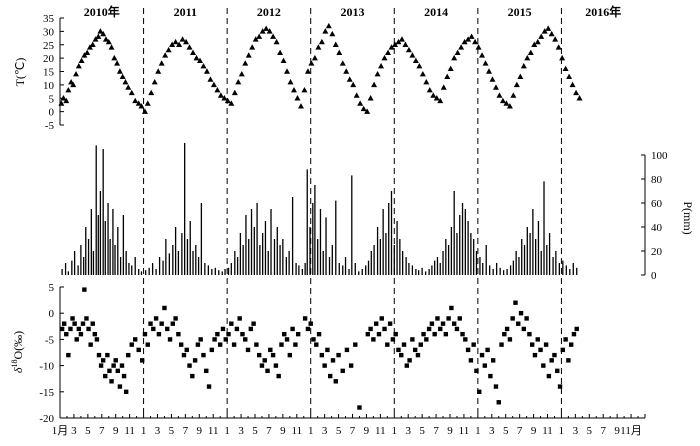  Describe the element at coordinates (269, 12) in the screenshot. I see `year-label: 2012` at that location.